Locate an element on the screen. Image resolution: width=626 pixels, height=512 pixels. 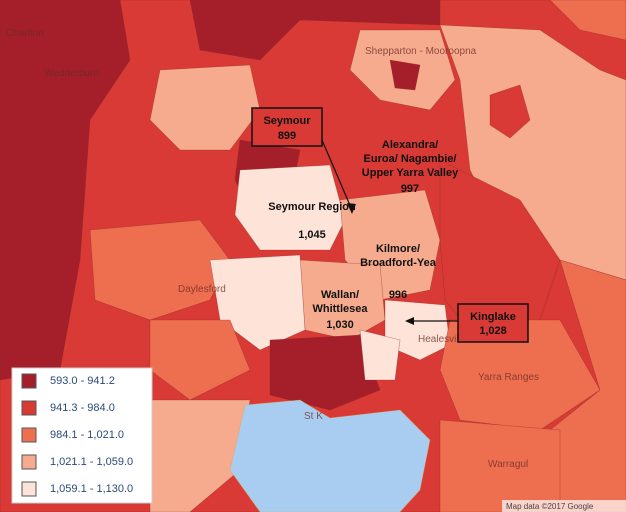
annotation-name: Wallan/Whittlesea is located at coordinates (340, 302).